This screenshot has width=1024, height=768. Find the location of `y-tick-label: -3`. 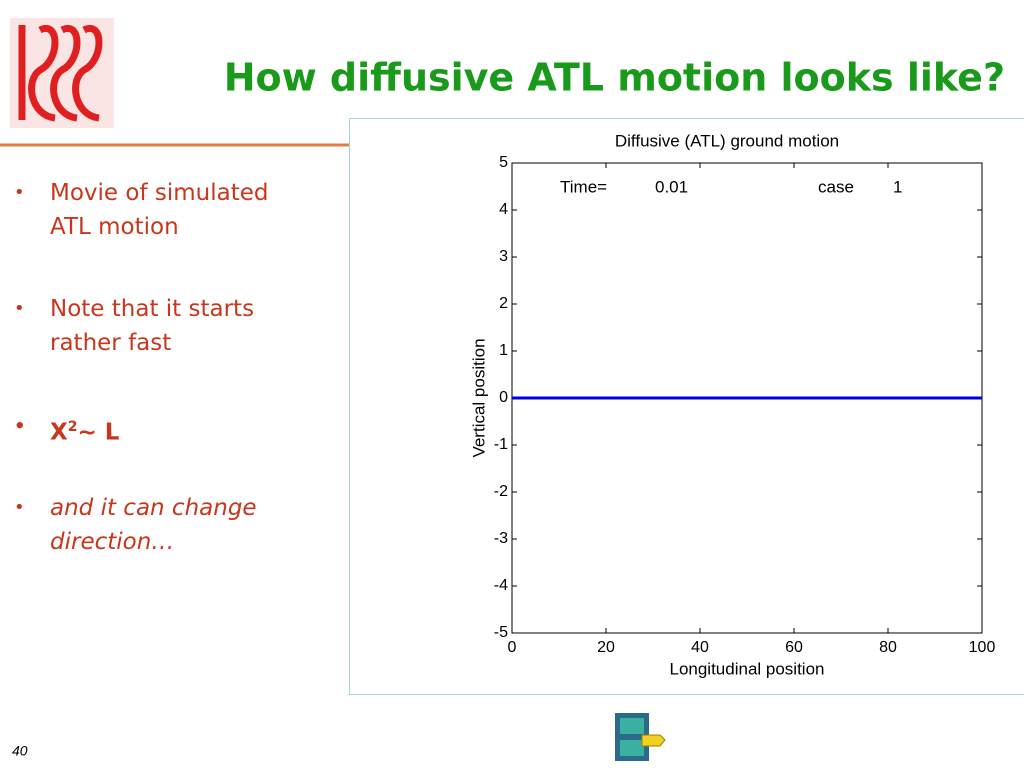

y-tick-label: -3 is located at coordinates (501, 538).